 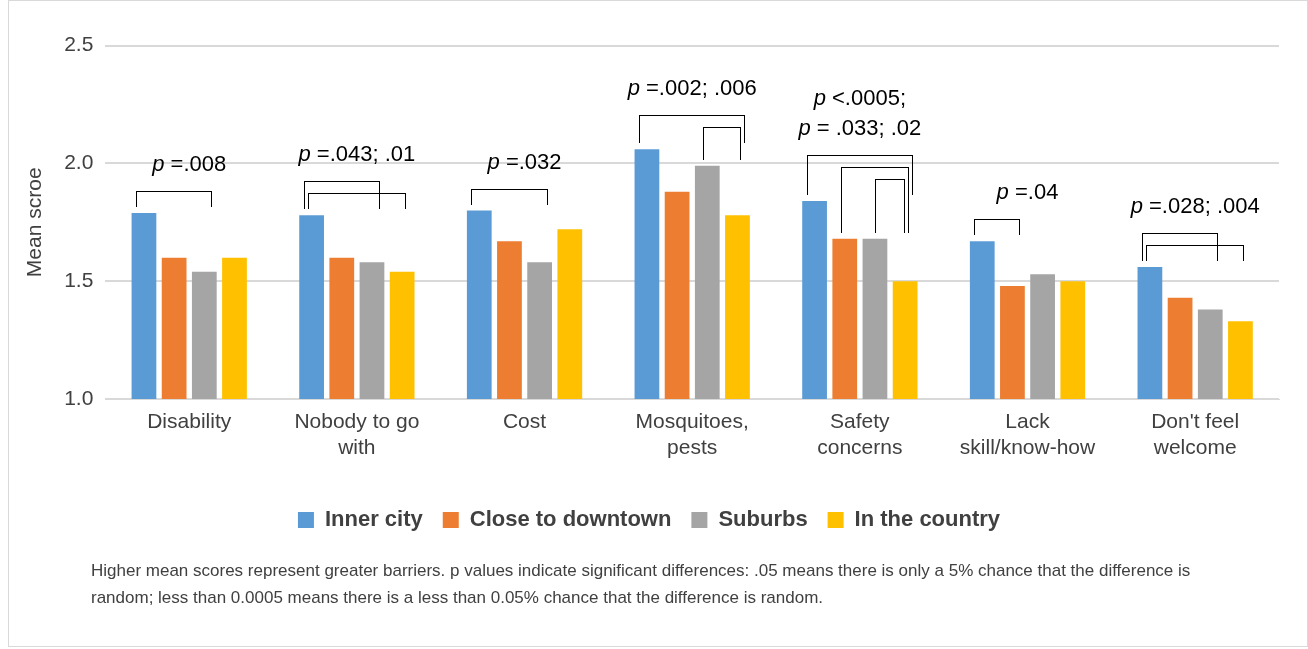 What do you see at coordinates (1027, 192) in the screenshot?
I see `annotation: p =.04` at bounding box center [1027, 192].